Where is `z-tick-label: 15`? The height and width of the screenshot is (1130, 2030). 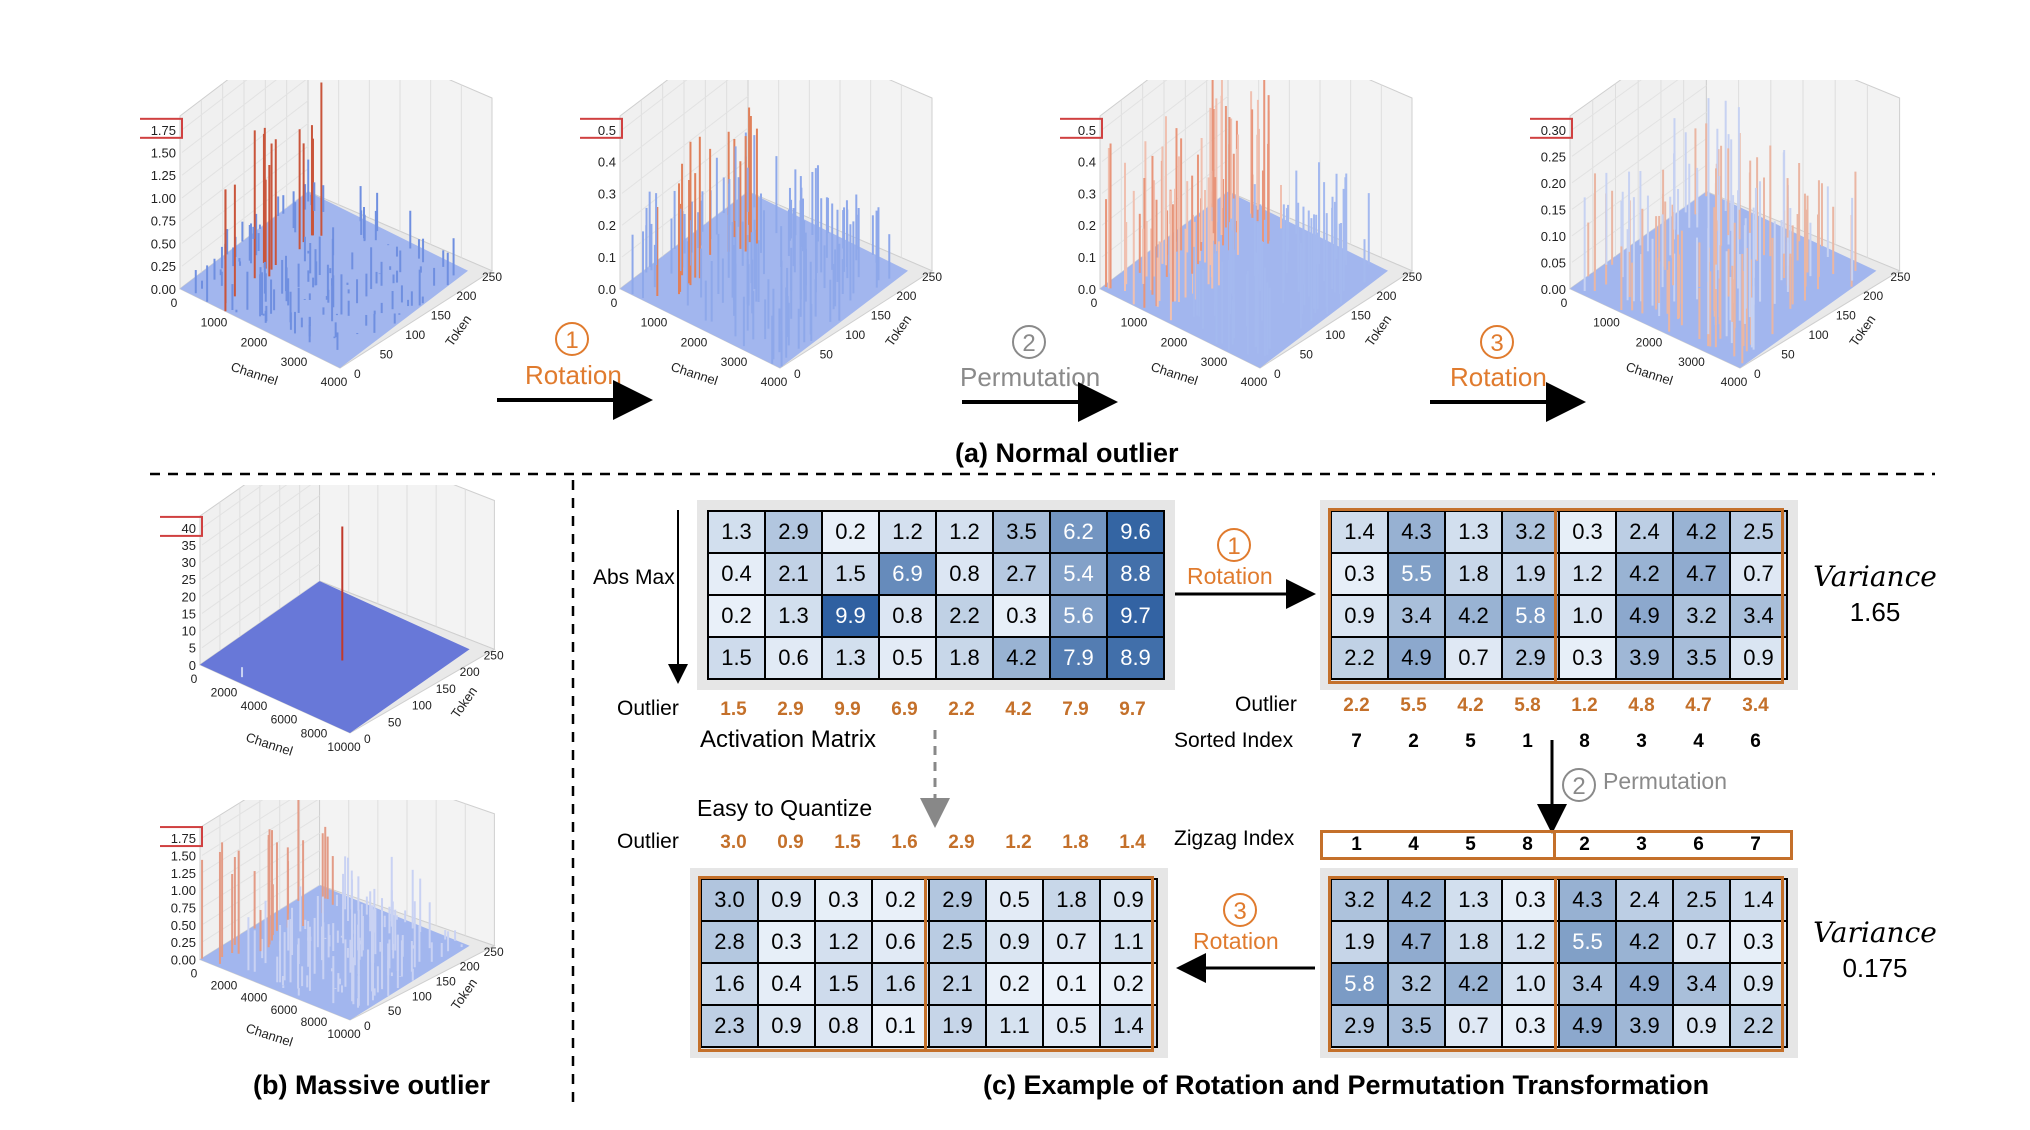
z-tick-label: 15 is located at coordinates (189, 613).